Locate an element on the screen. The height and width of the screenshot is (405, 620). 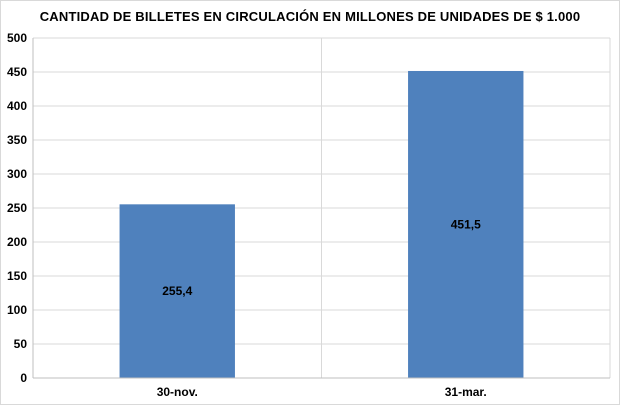
y-tick-label: 450 is located at coordinates (17, 72).